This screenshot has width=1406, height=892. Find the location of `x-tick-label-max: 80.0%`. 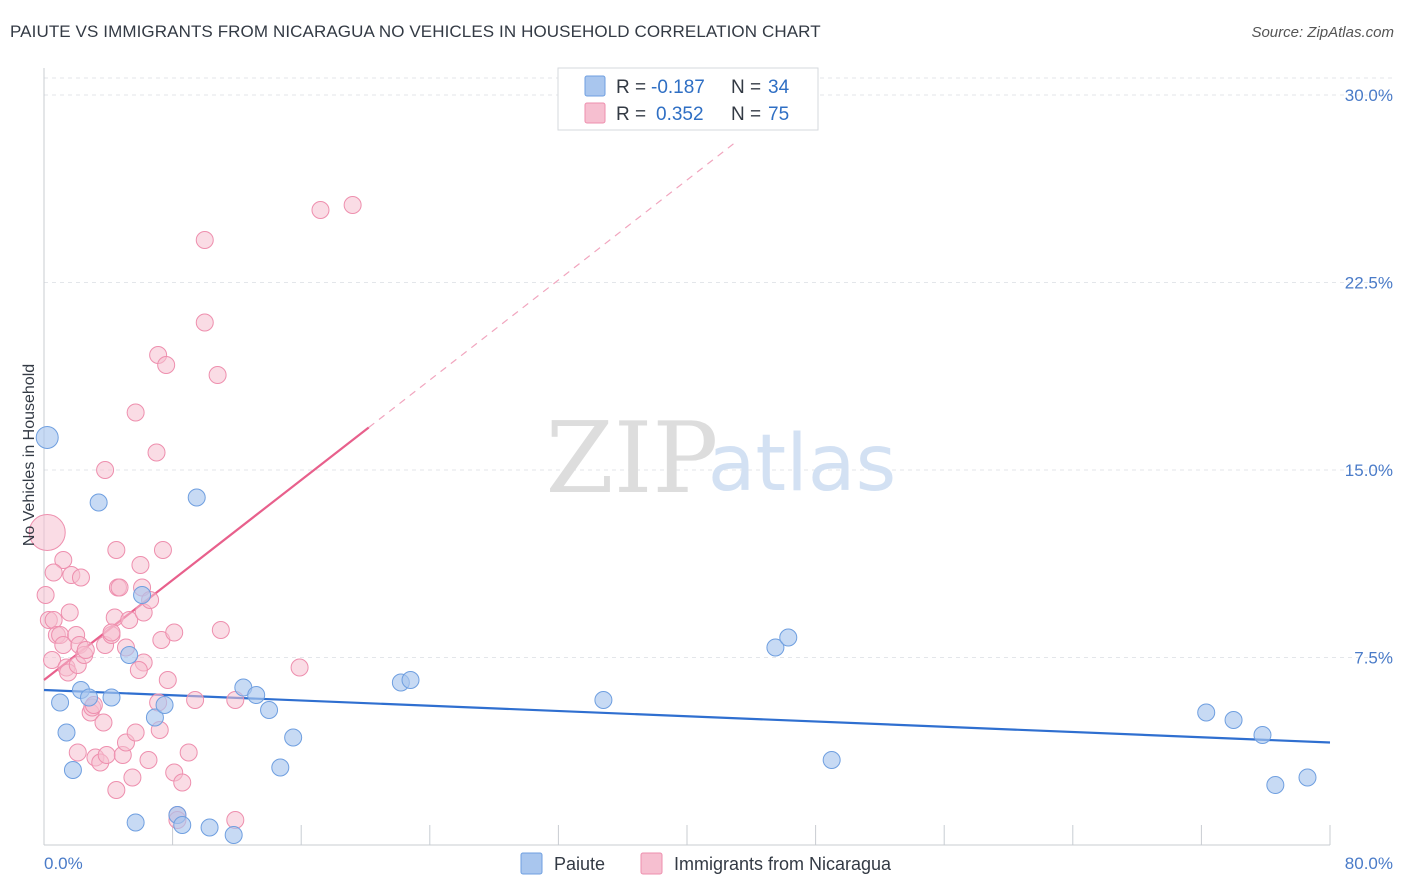

x-tick-label-max: 80.0% is located at coordinates (1369, 863).